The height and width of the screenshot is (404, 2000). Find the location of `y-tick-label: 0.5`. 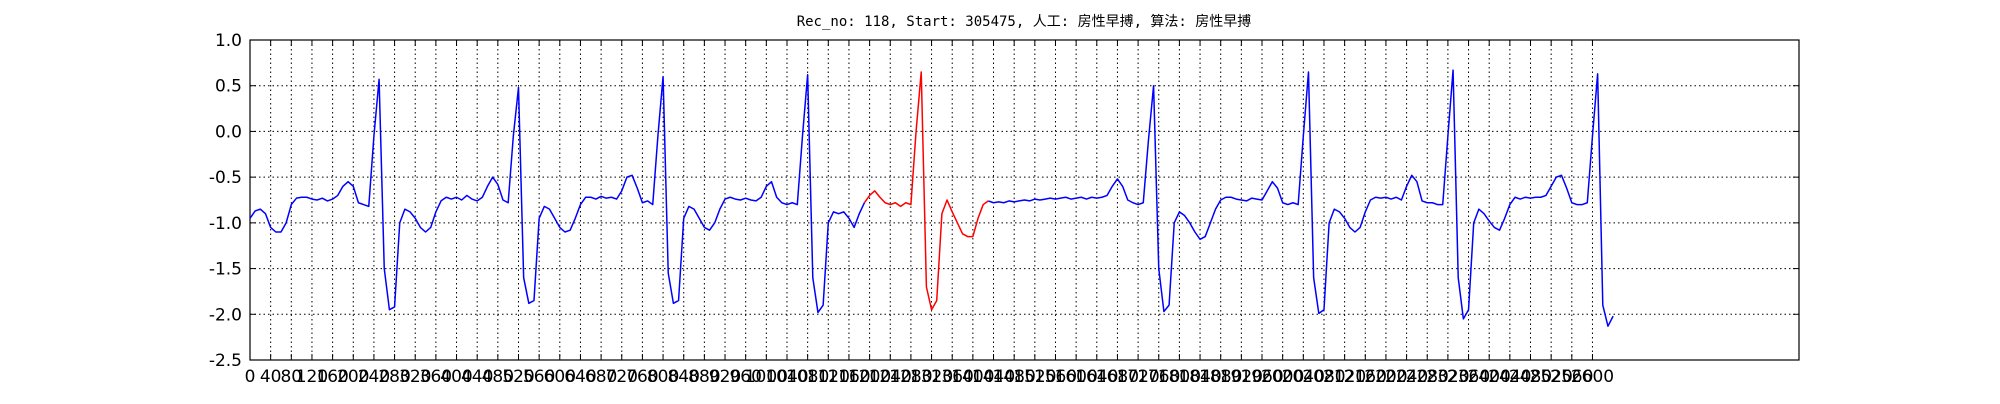

y-tick-label: 0.5 is located at coordinates (228, 87).